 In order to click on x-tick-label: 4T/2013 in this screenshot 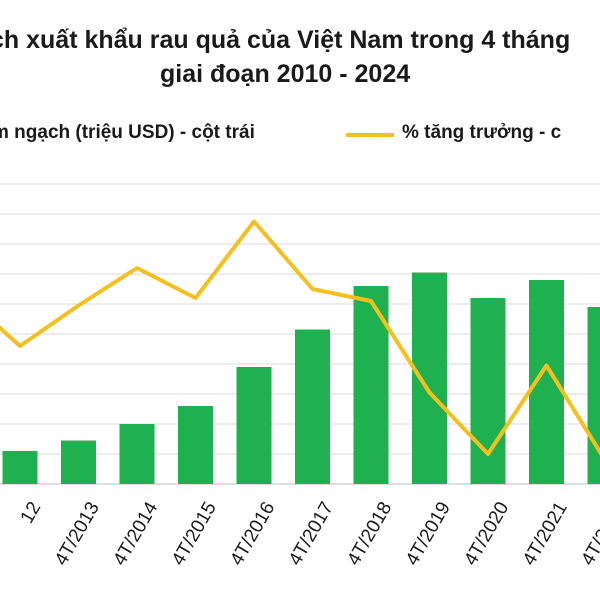, I will do `click(77, 533)`.